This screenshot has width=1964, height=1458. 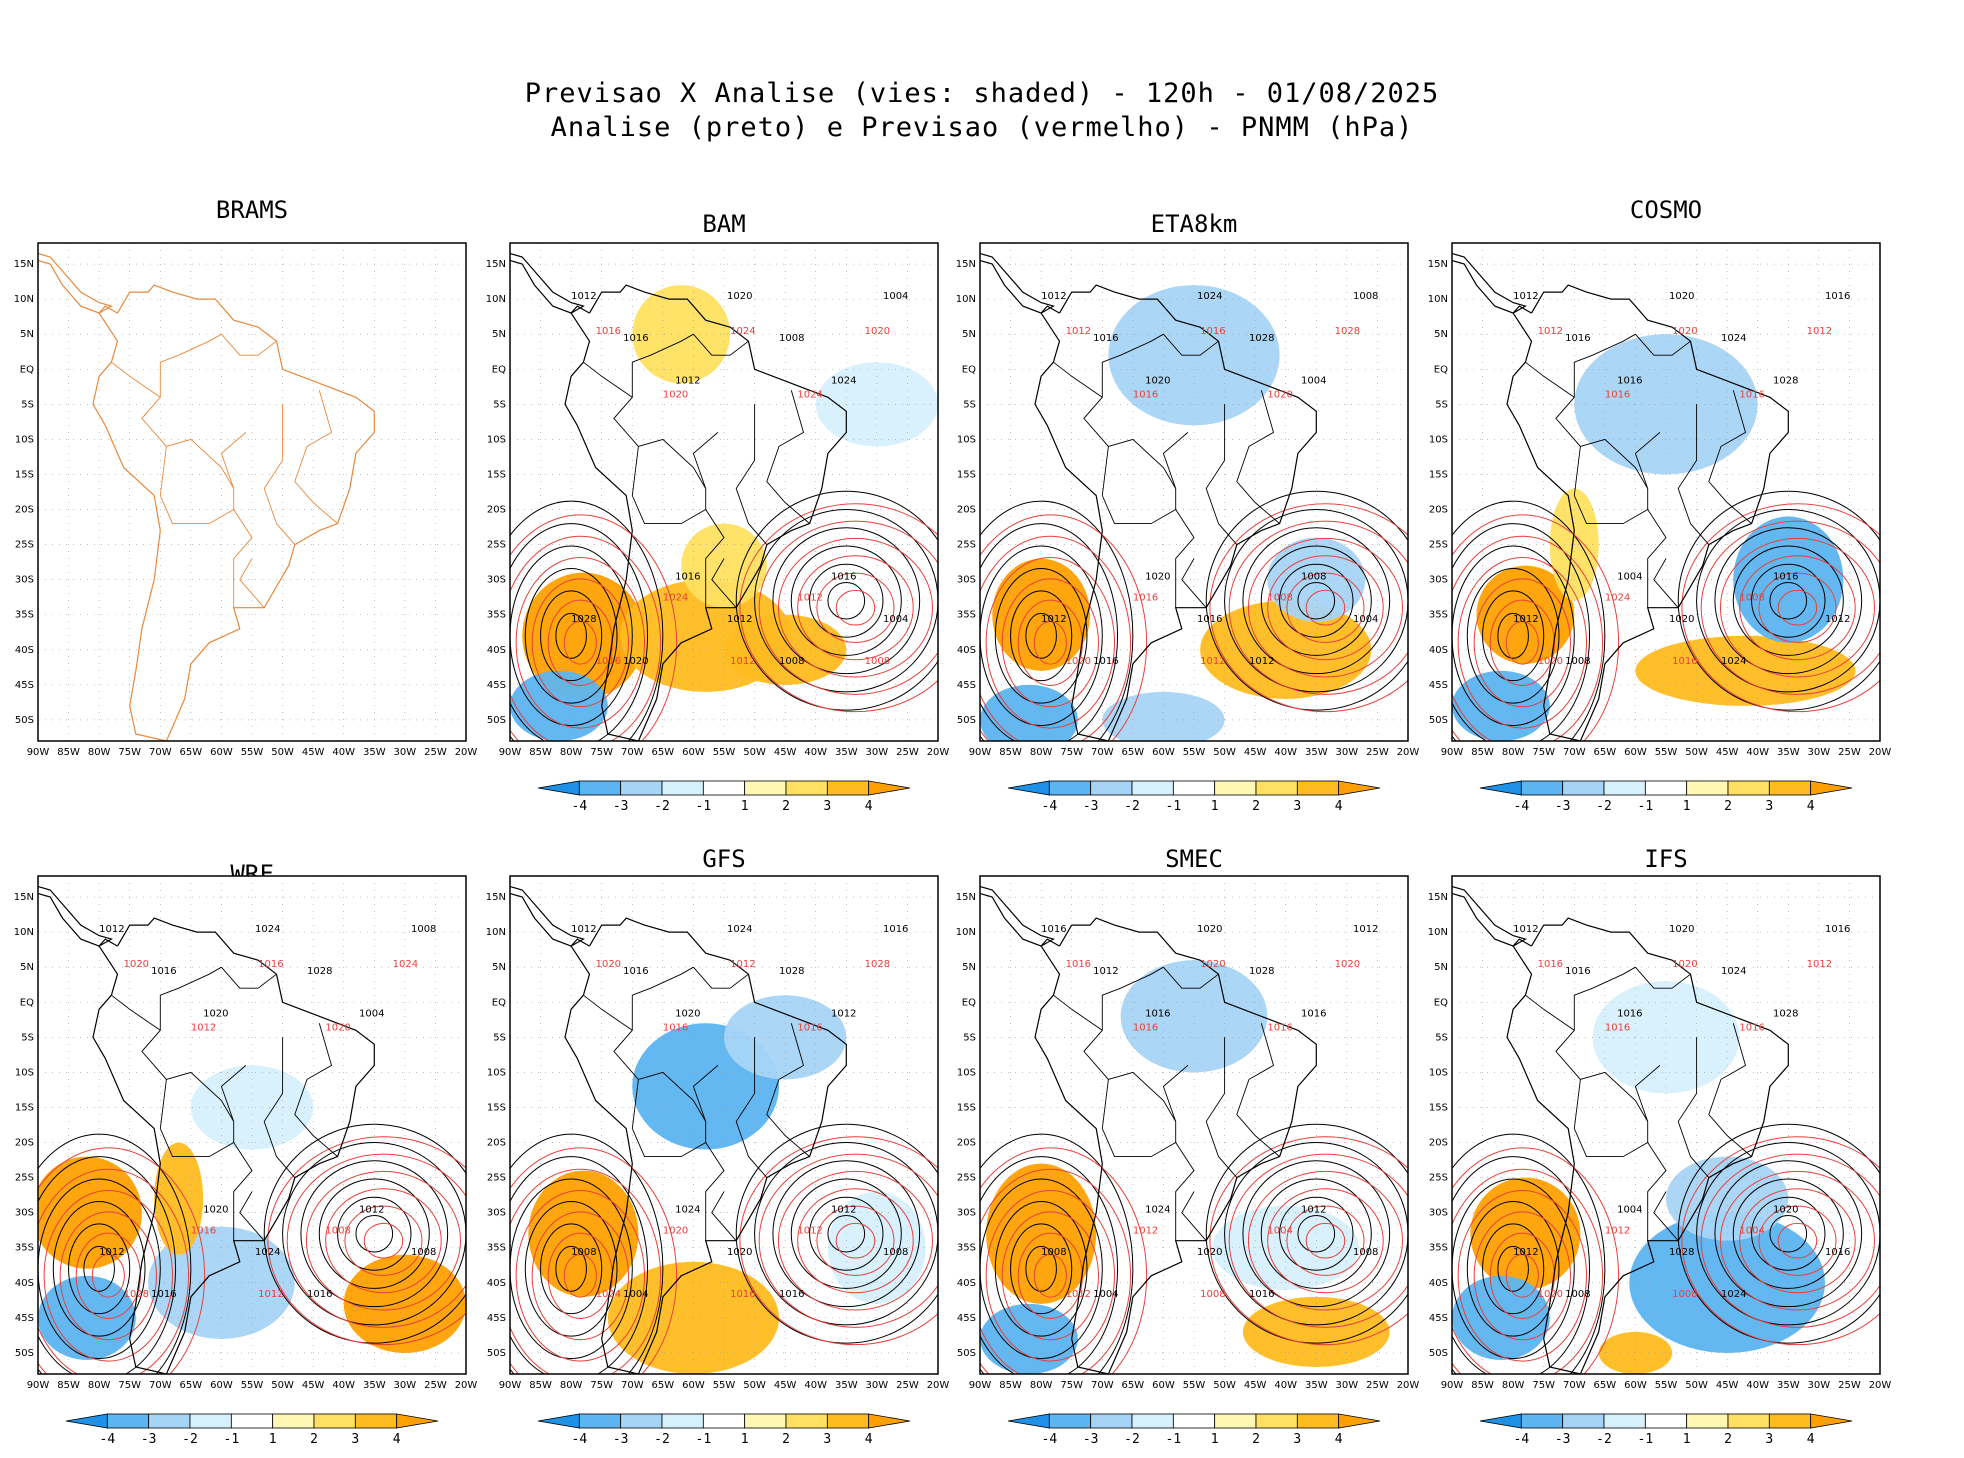 What do you see at coordinates (75, 283) in the screenshot?
I see `coastline` at bounding box center [75, 283].